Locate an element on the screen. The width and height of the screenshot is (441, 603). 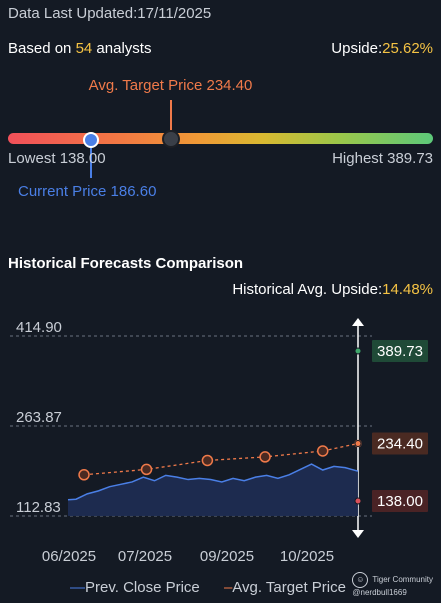
today-marker-bottom-icon is located at coordinates (358, 534).